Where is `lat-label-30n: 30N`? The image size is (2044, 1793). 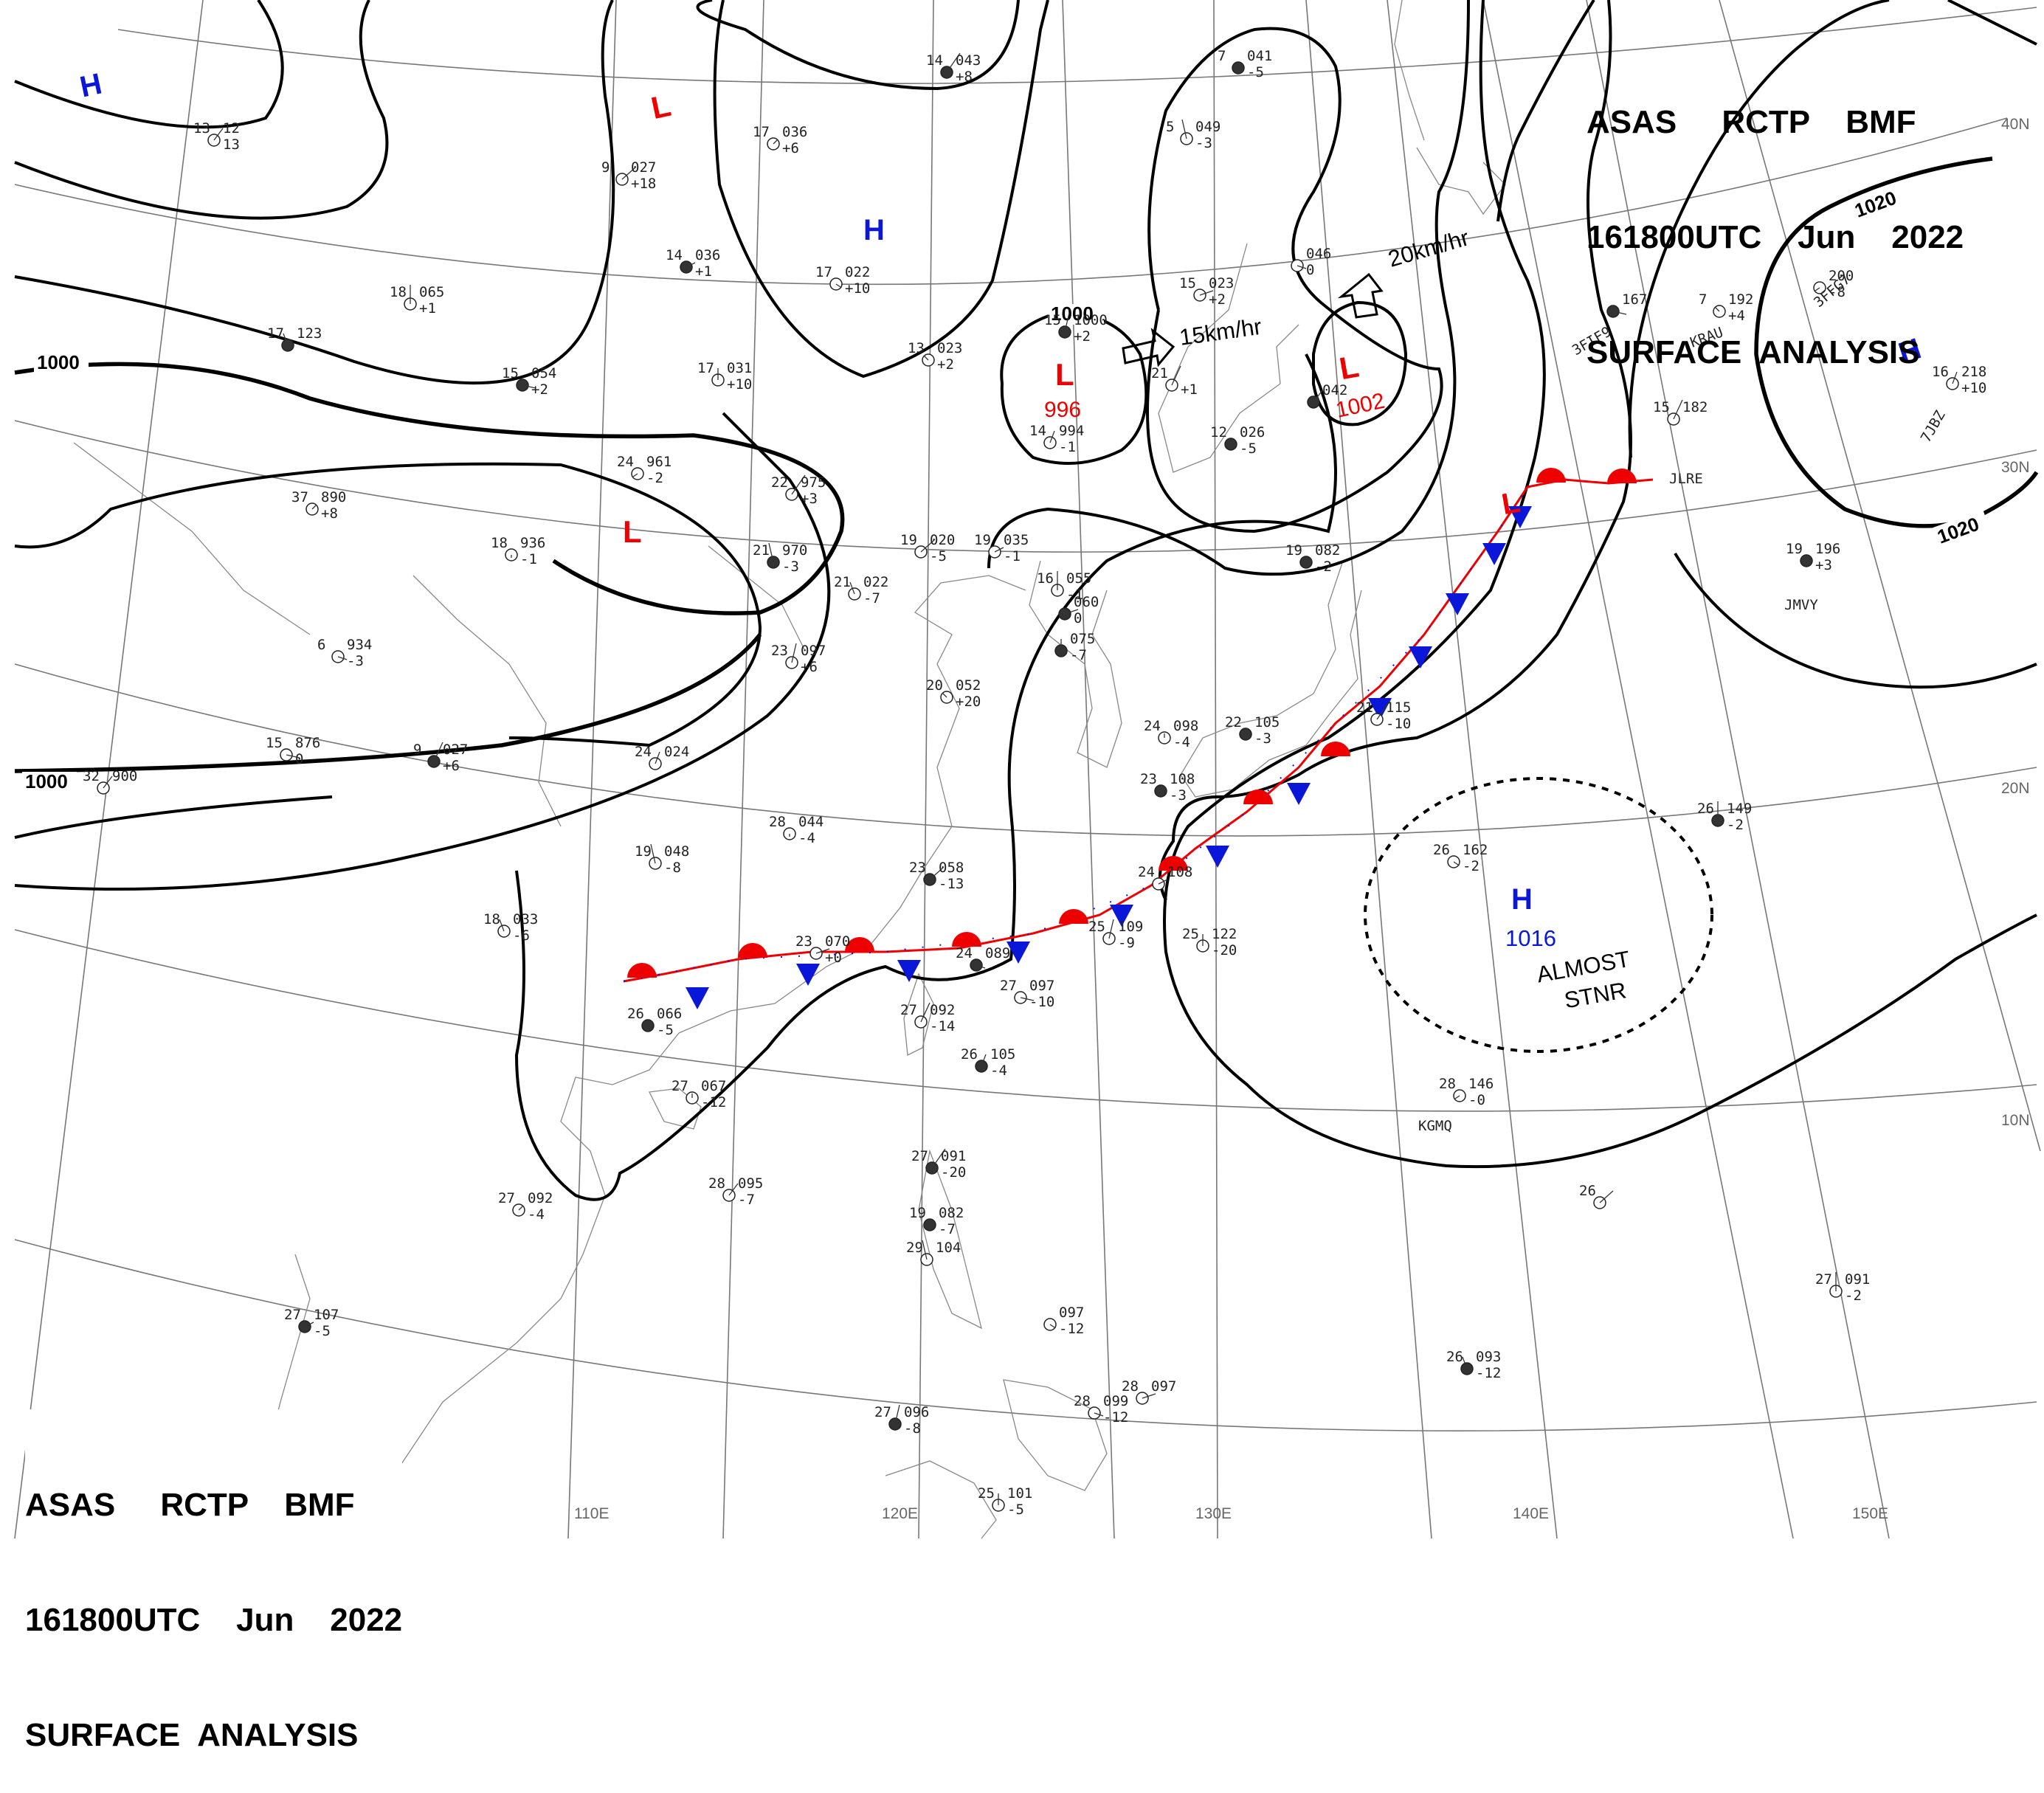
lat-label-30n: 30N is located at coordinates (2015, 467).